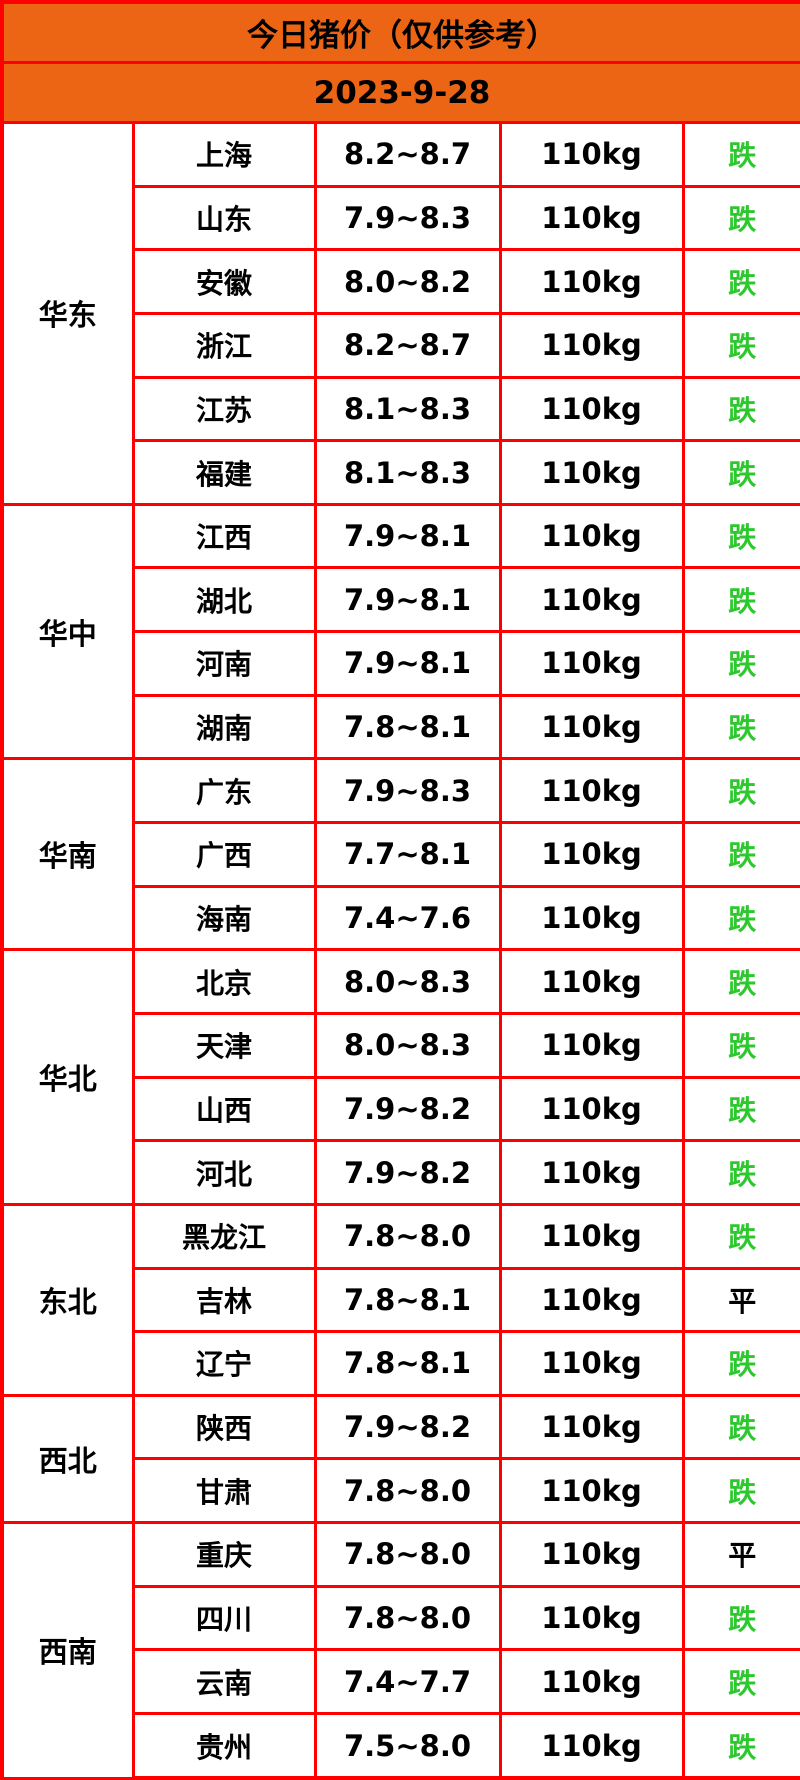  I want to click on table-row: 海南 7.4~7.6 110kg 跌, so click(401, 918).